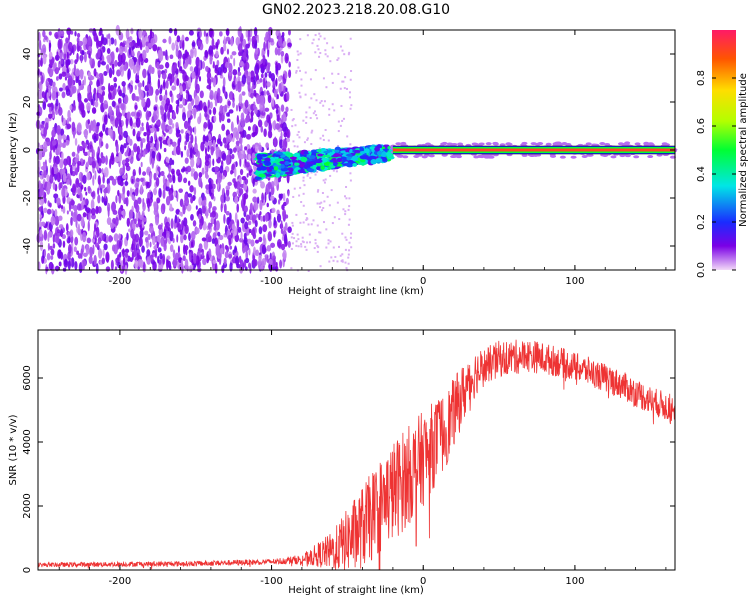 Image resolution: width=750 pixels, height=600 pixels. What do you see at coordinates (27, 441) in the screenshot?
I see `snr-y-tick-label: 4000` at bounding box center [27, 441].